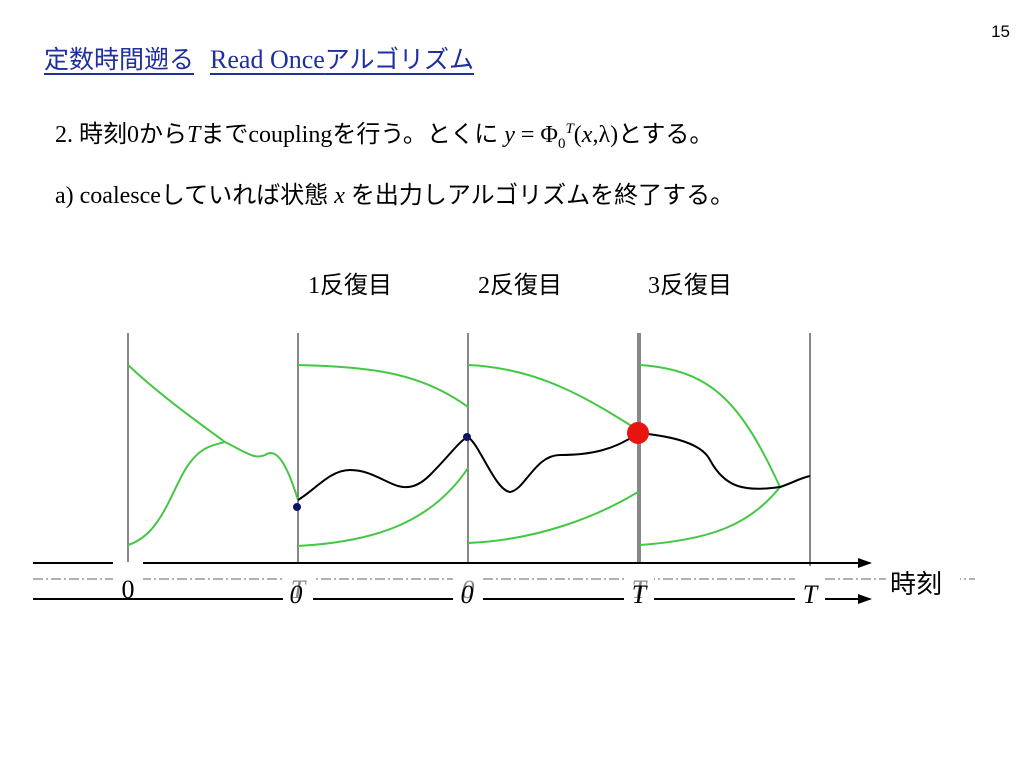 This screenshot has width=1024, height=768. What do you see at coordinates (467, 594) in the screenshot?
I see `tick-lower-1: 0` at bounding box center [467, 594].